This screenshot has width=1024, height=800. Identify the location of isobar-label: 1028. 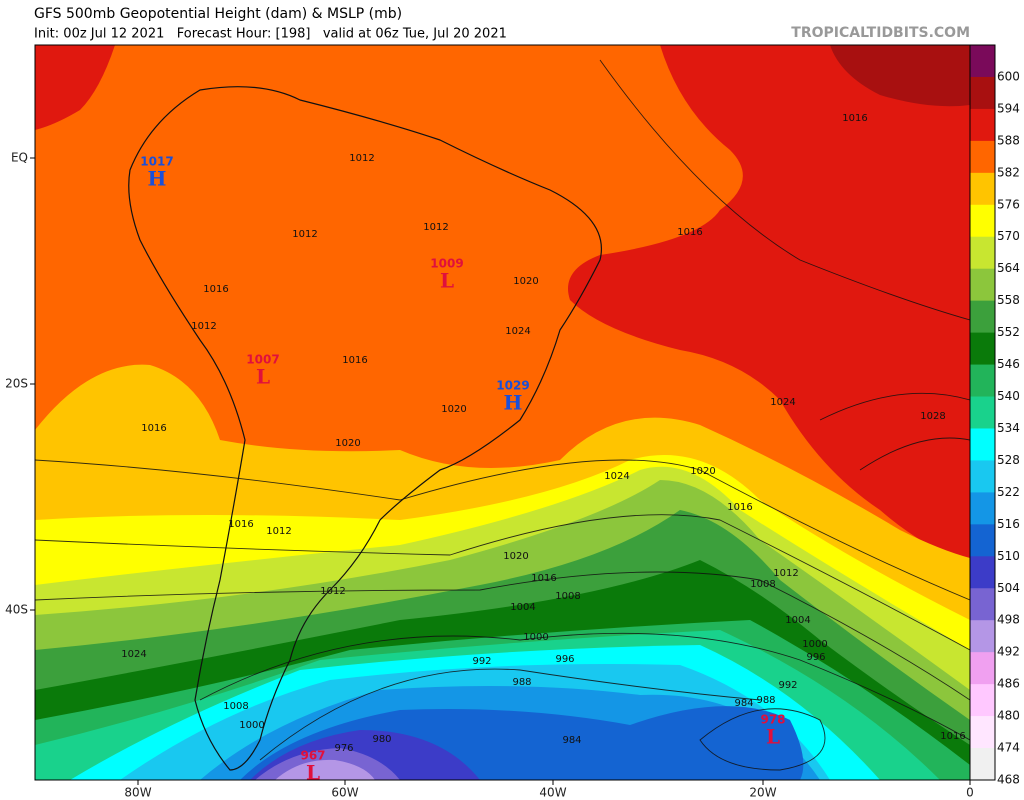
(932, 416).